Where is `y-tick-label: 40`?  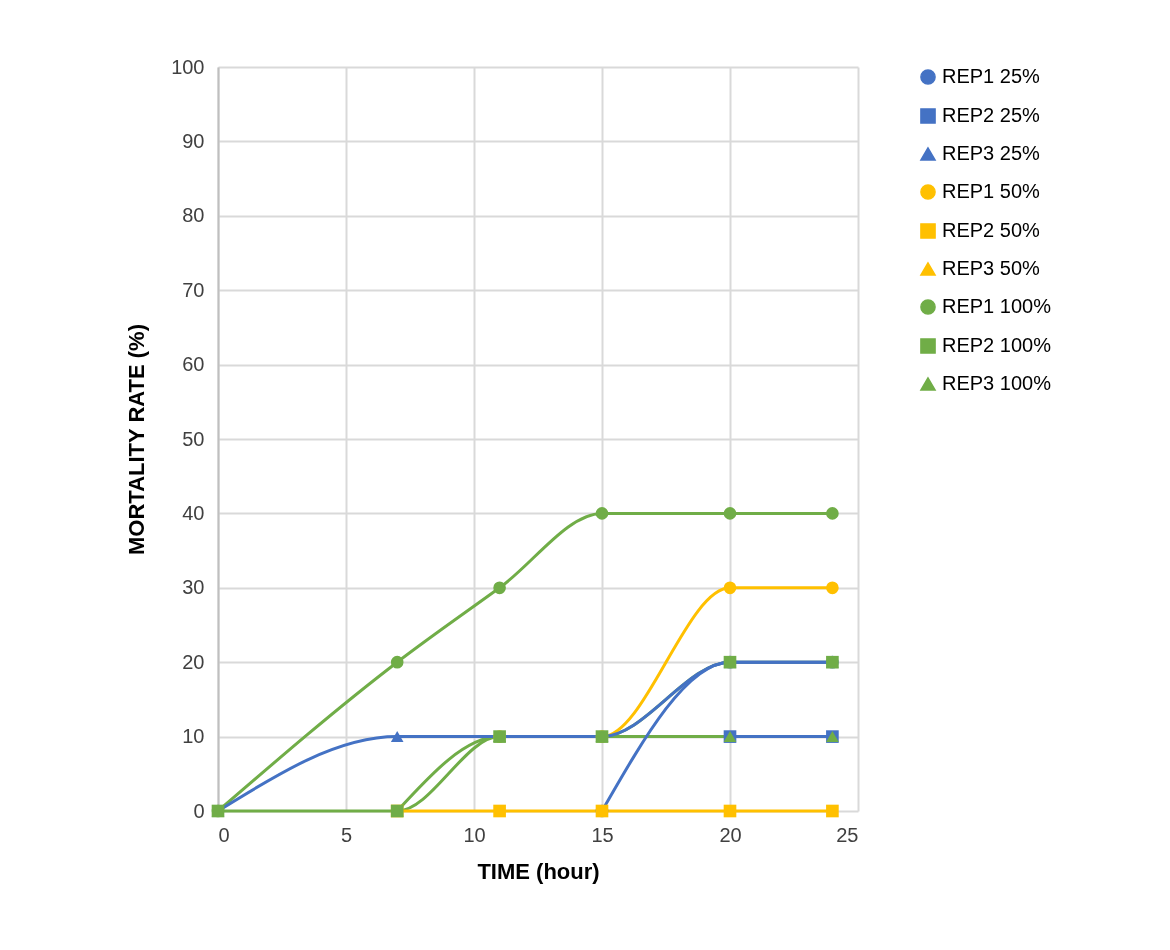
y-tick-label: 40 is located at coordinates (193, 512).